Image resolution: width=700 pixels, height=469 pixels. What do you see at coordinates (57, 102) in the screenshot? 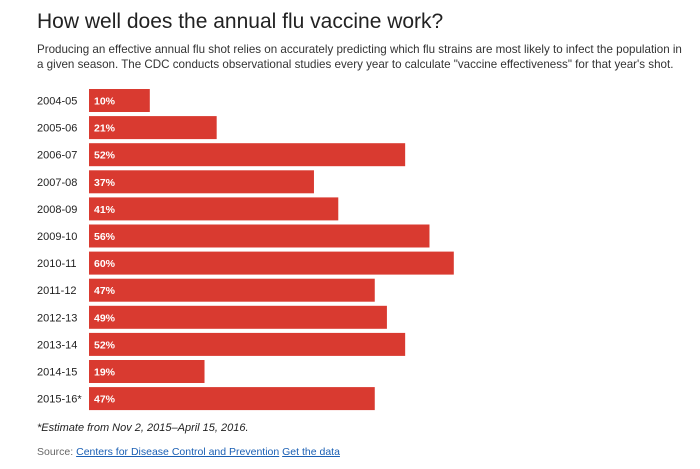
I see `category-label: 2004-05` at bounding box center [57, 102].